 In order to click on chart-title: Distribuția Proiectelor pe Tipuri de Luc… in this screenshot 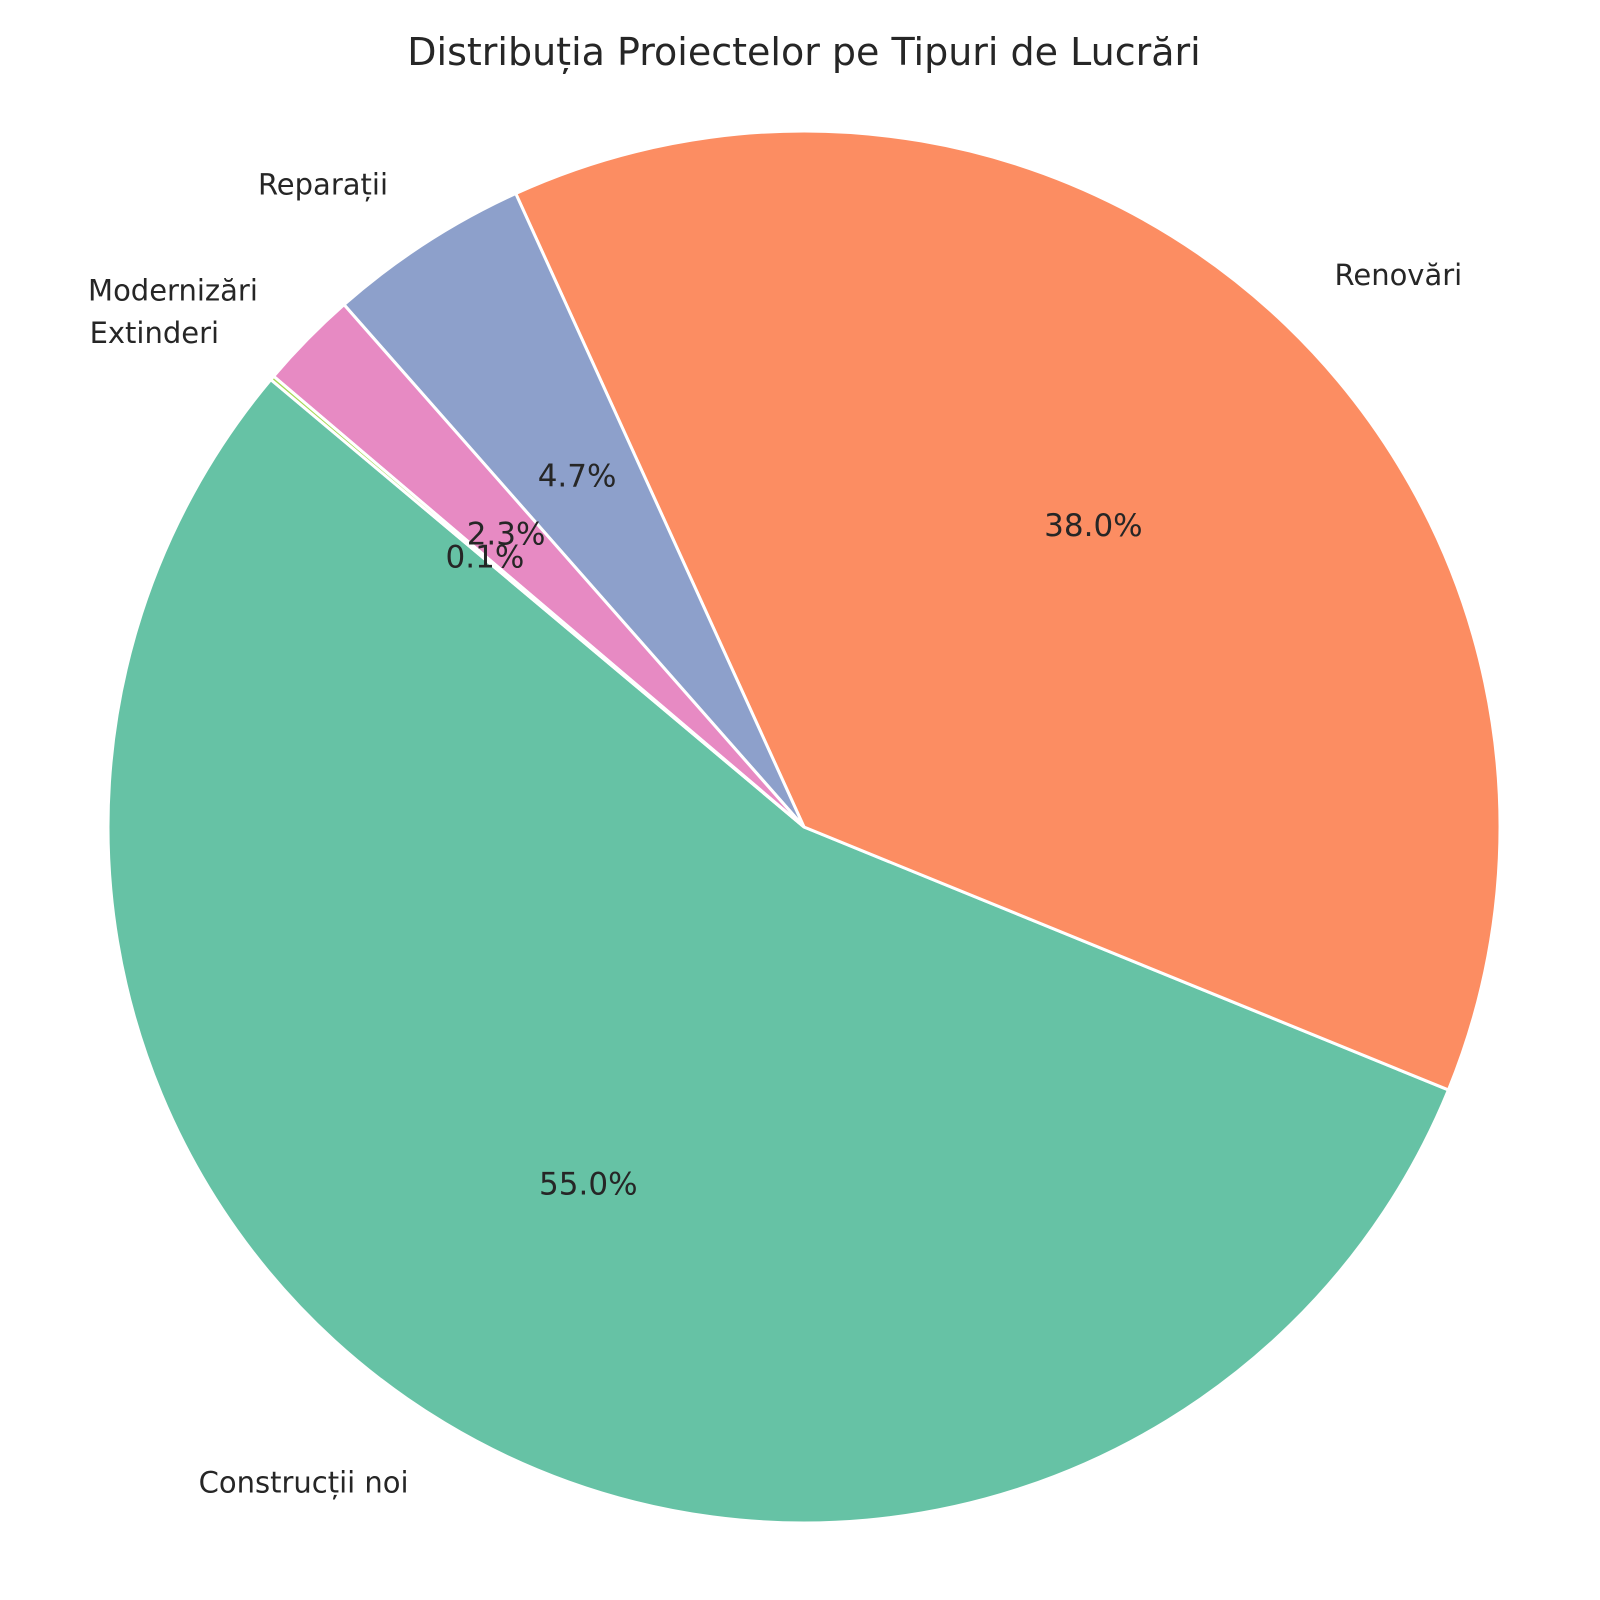, I will do `click(803, 52)`.